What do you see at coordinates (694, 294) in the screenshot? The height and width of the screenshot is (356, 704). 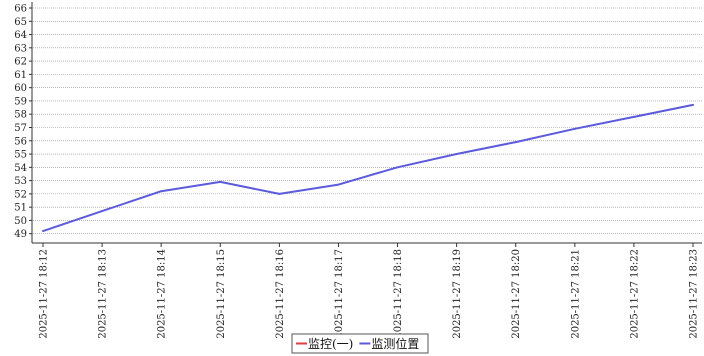 I see `x-tick-label: 2025-11-27 18:23` at bounding box center [694, 294].